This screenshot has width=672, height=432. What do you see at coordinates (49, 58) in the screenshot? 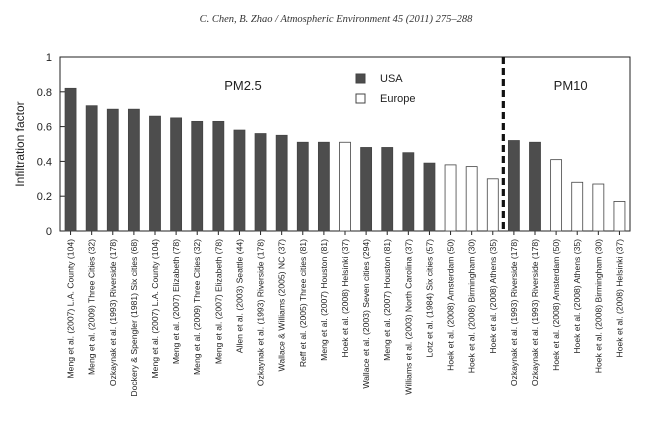
I see `y-tick-label: 1` at bounding box center [49, 58].